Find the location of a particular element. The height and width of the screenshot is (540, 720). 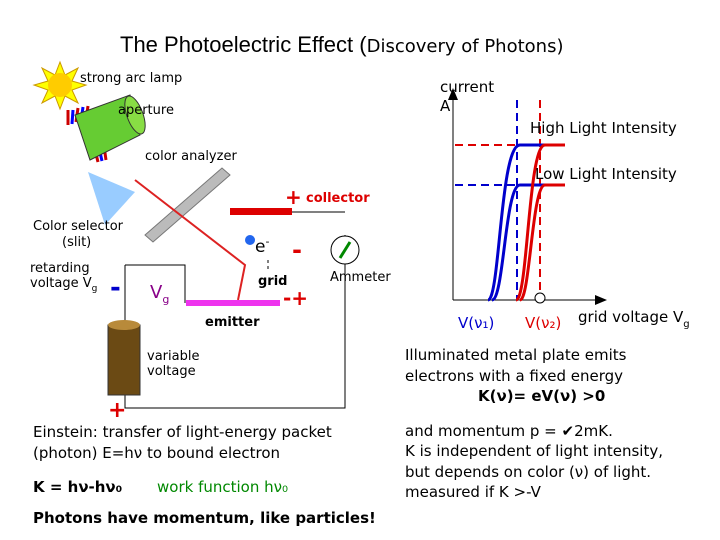

sign: -+ is located at coordinates (295, 298).